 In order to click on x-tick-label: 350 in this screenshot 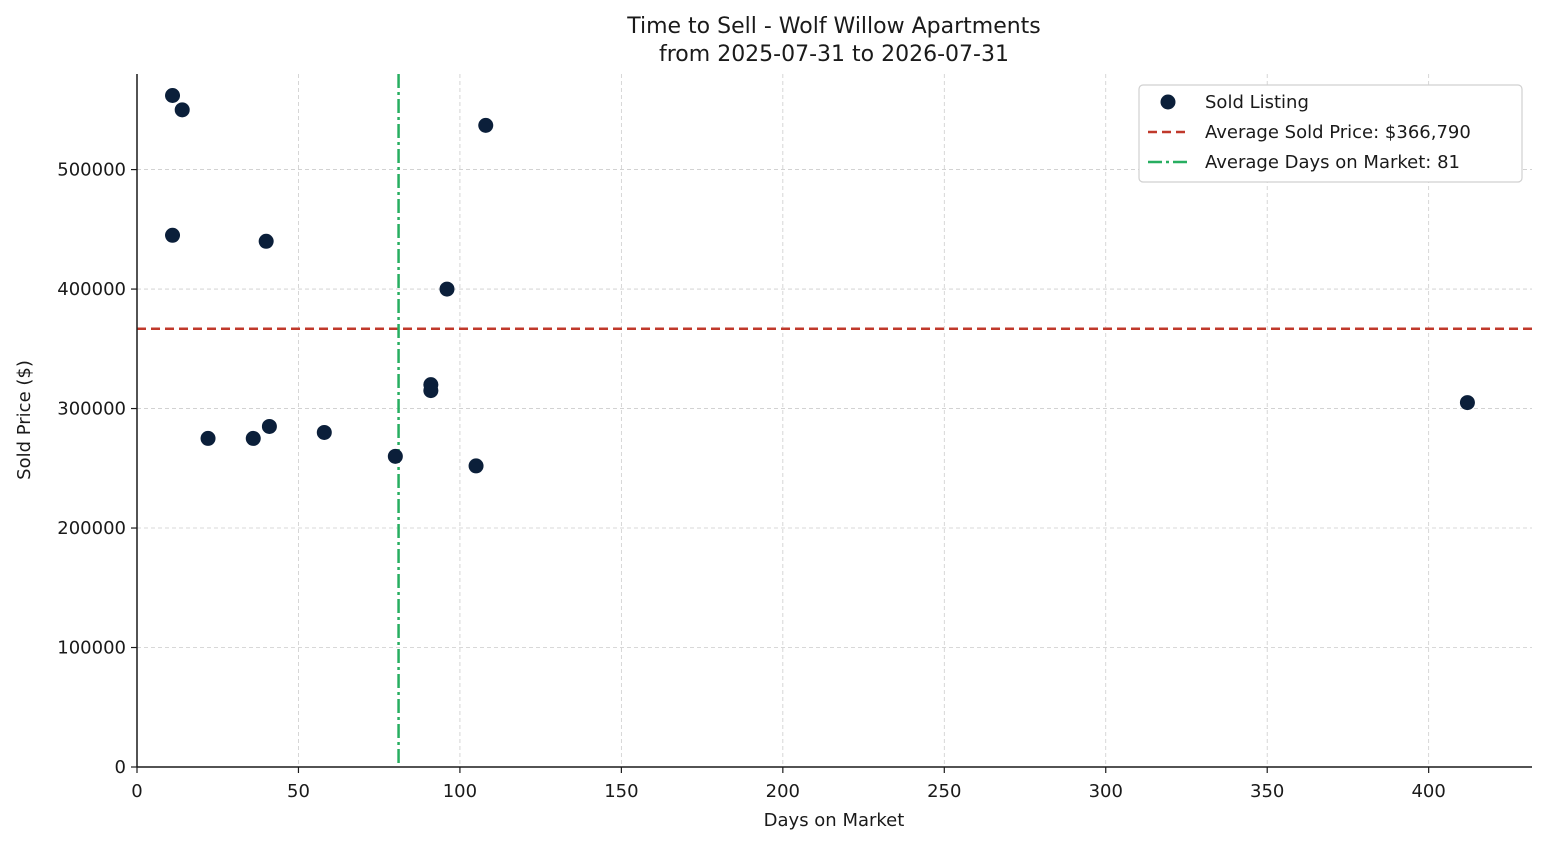, I will do `click(1267, 791)`.